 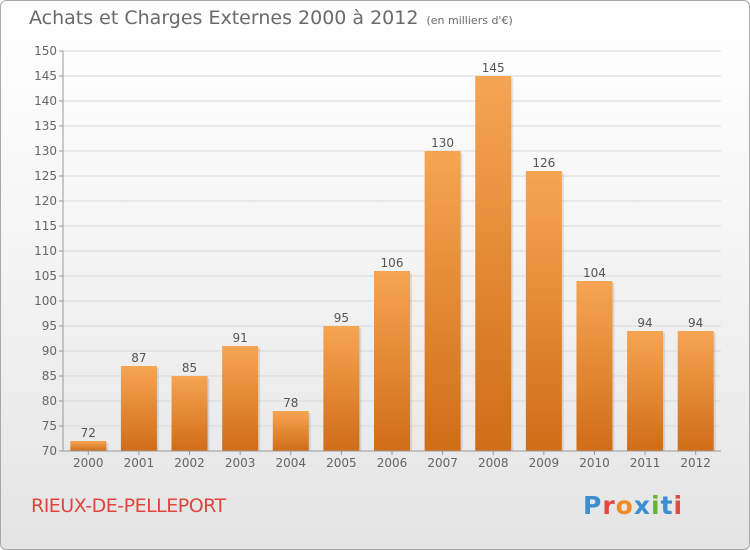 What do you see at coordinates (224, 18) in the screenshot?
I see `chart-title-text: Achats et Charges Externes 2000 à 2012` at bounding box center [224, 18].